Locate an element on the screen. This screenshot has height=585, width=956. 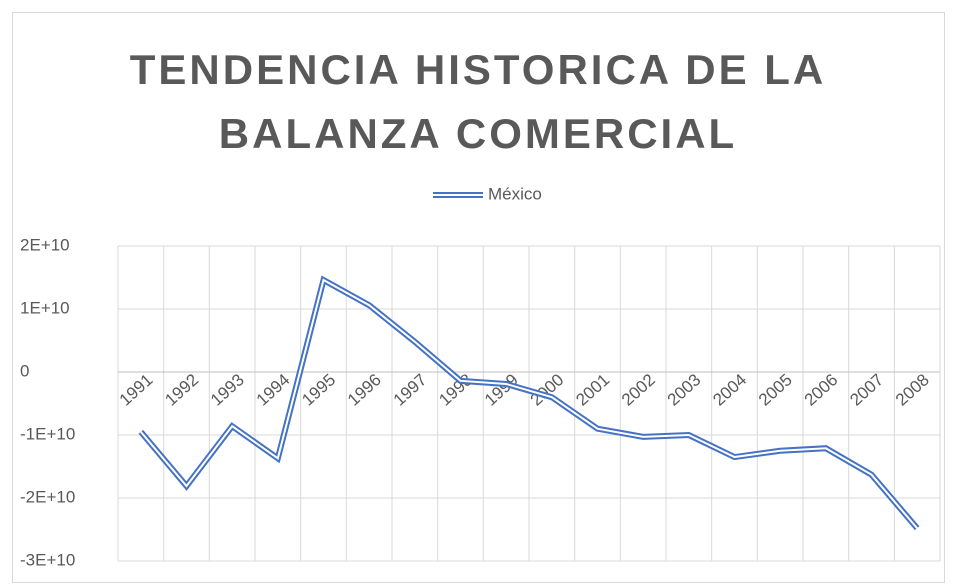
y-tick-label: 1E+10 is located at coordinates (45, 307).